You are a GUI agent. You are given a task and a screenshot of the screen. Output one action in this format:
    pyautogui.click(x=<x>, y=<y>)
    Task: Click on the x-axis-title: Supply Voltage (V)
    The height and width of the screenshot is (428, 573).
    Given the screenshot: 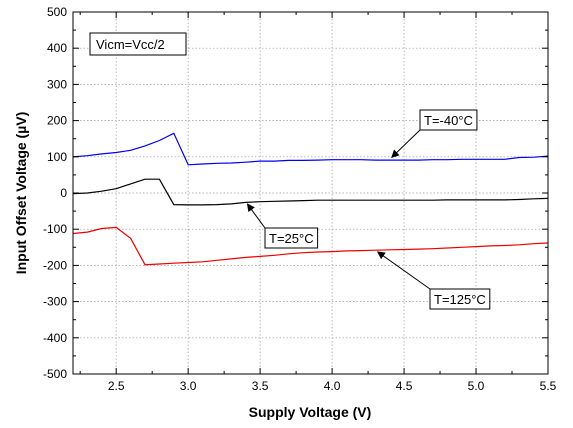 What is the action you would take?
    pyautogui.click(x=310, y=412)
    